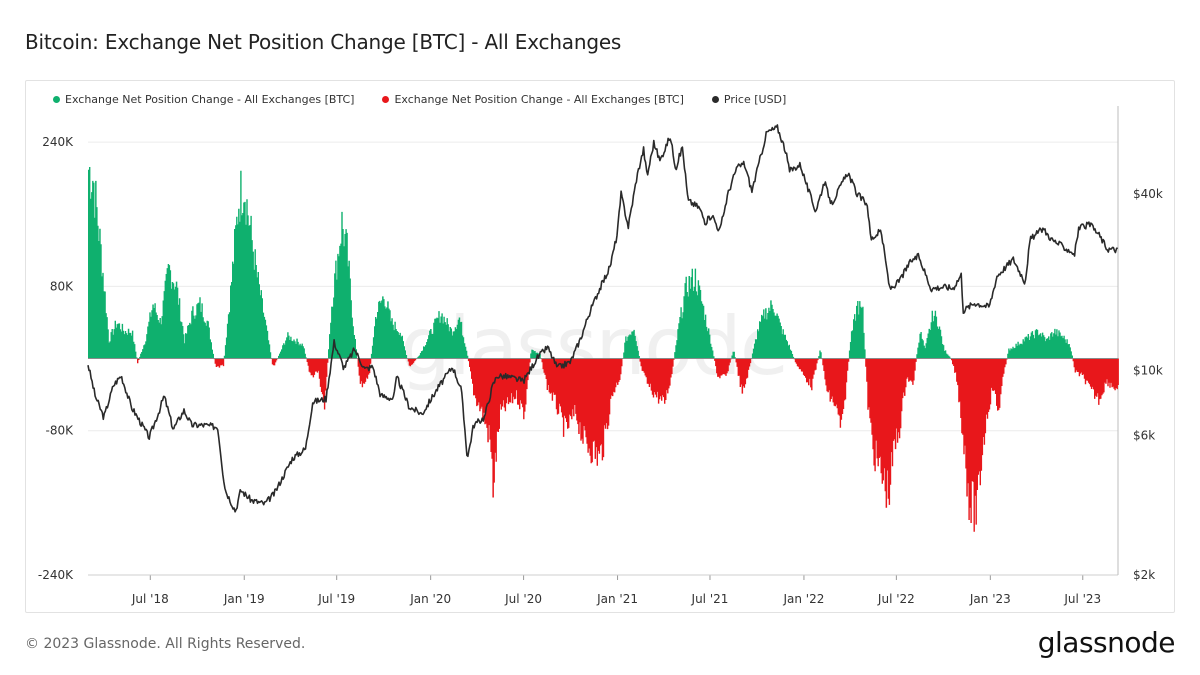 The height and width of the screenshot is (675, 1200). Describe the element at coordinates (60, 431) in the screenshot. I see `y-left-tick-label: -80K` at that location.